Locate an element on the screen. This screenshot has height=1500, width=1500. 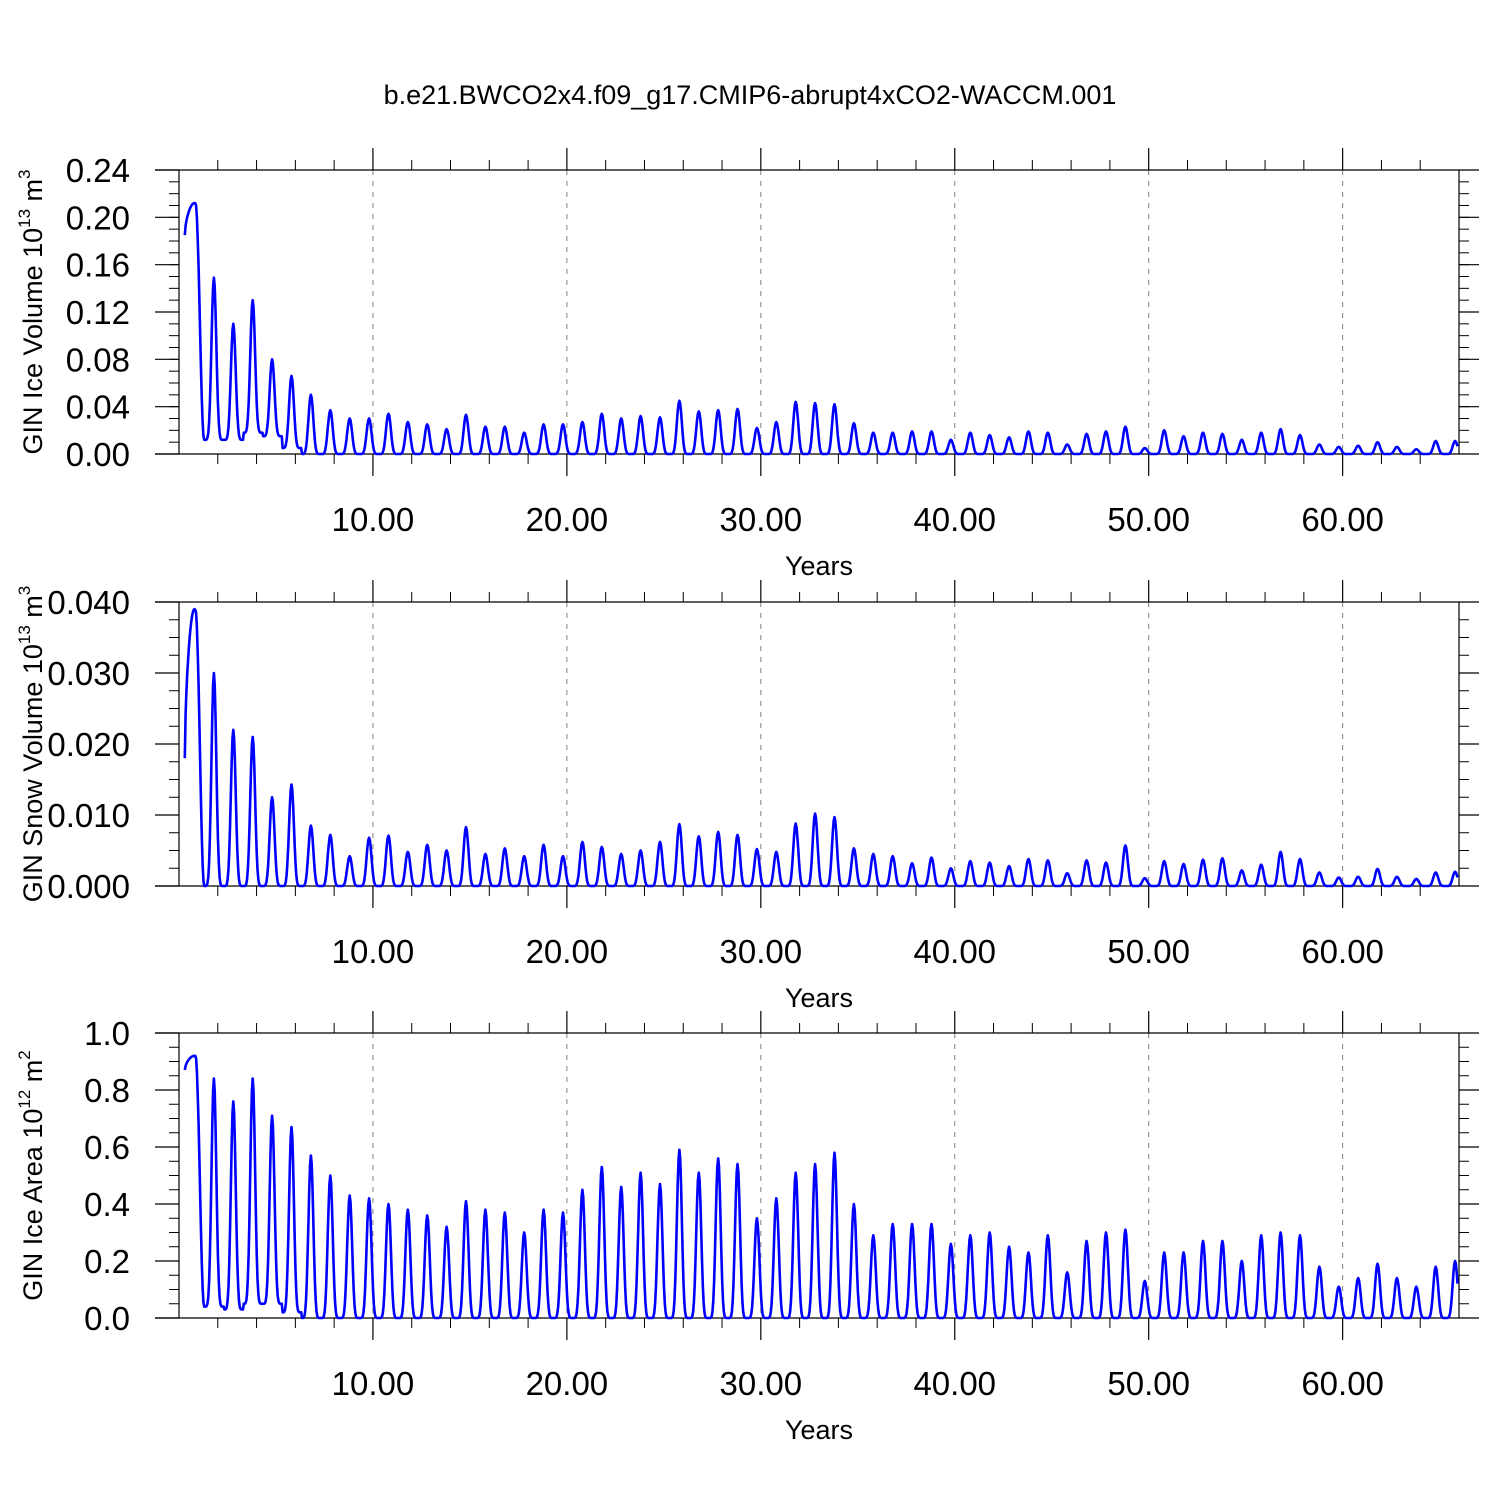
series-line is located at coordinates (821, 328).